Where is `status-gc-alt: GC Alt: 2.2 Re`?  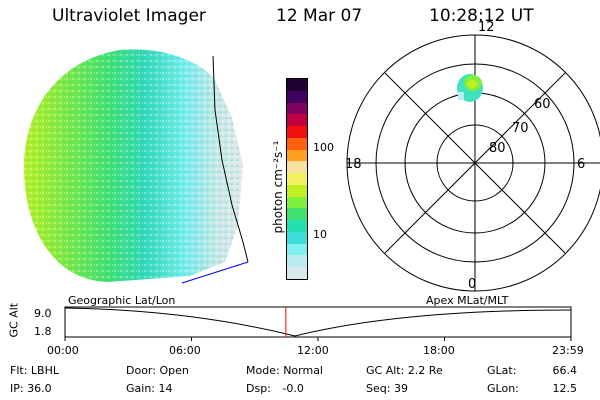 status-gc-alt: GC Alt: 2.2 Re is located at coordinates (404, 370).